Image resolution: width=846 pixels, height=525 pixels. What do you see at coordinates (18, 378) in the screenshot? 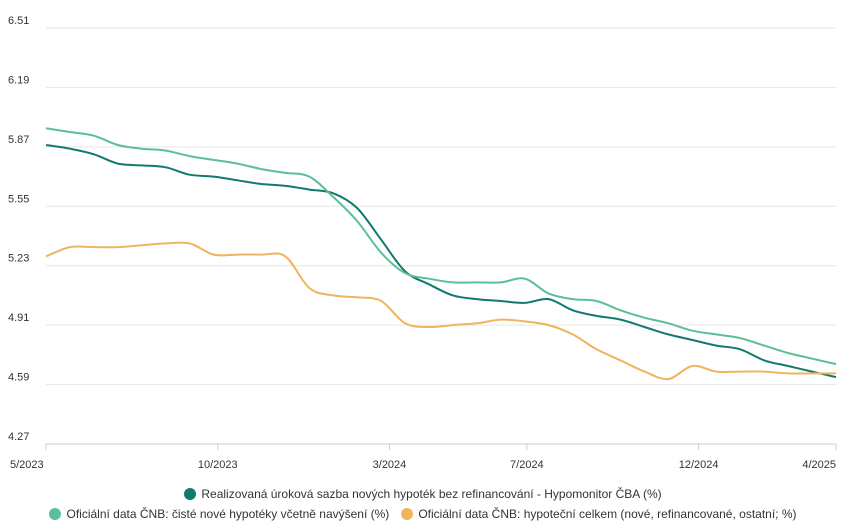
I see `y-tick-label-6: 4.59` at bounding box center [18, 378].